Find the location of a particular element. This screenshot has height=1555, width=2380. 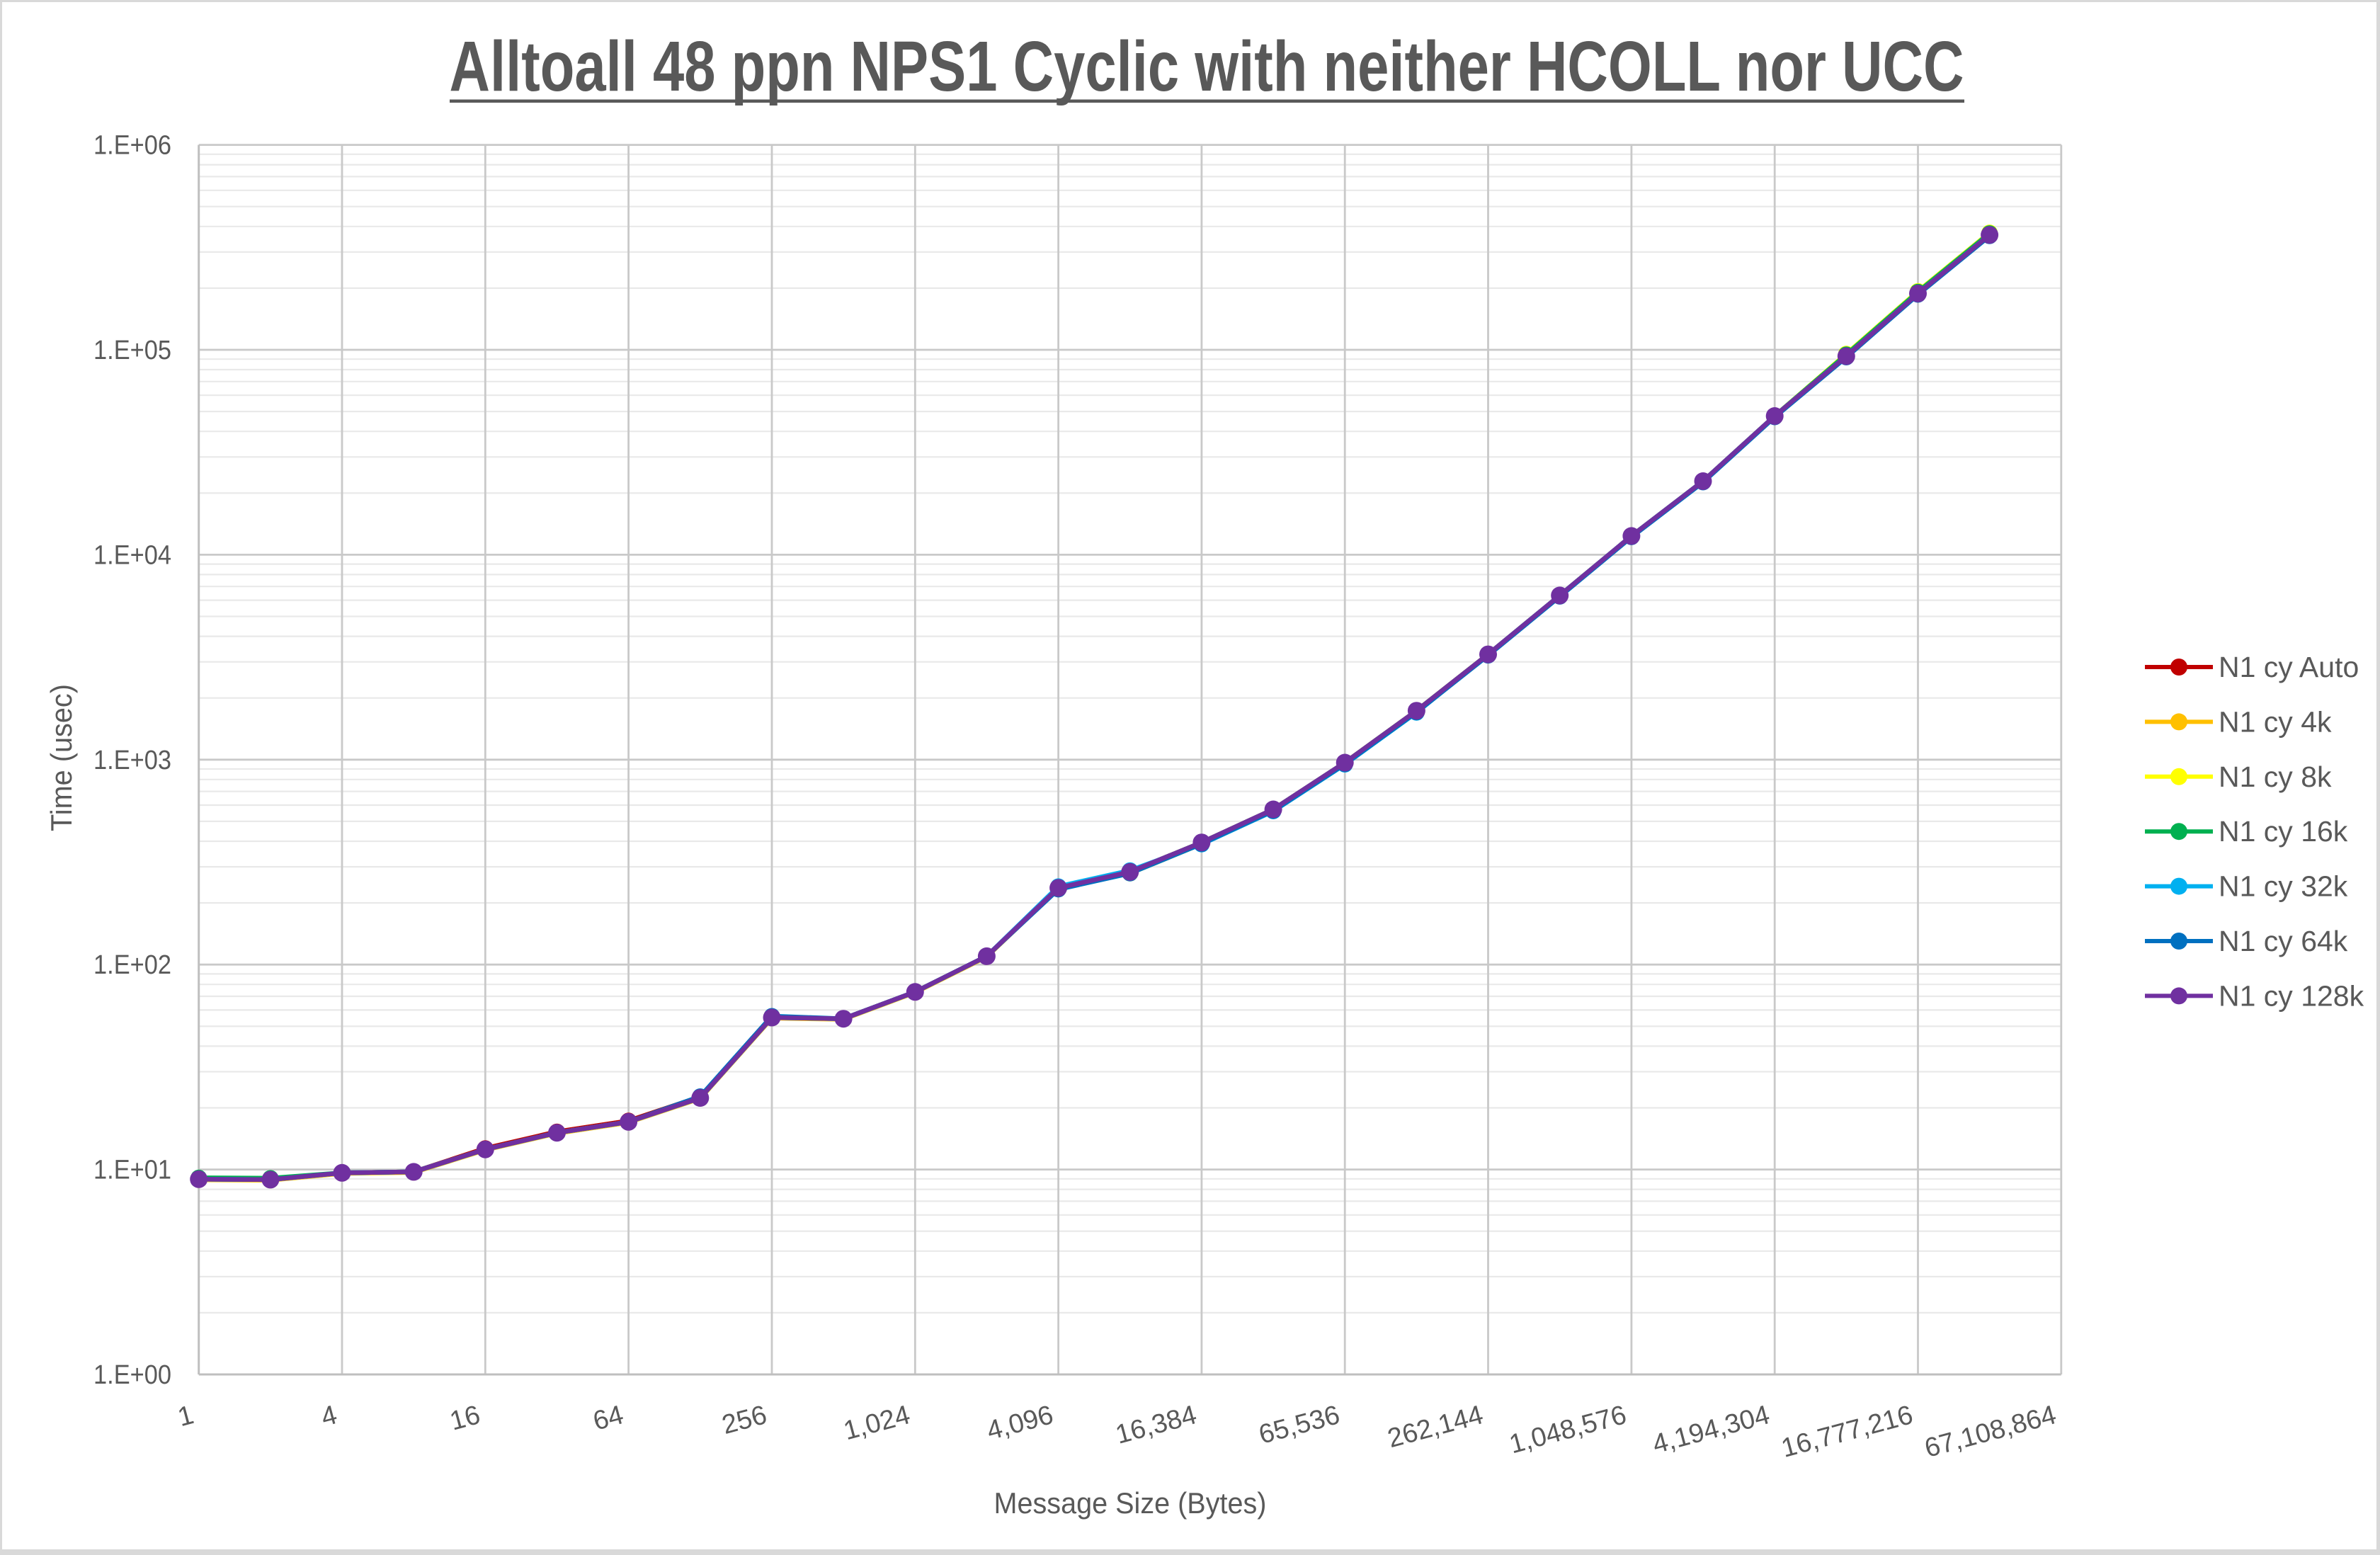

svg-text: Message Size (Bytes) is located at coordinates (1130, 1503).